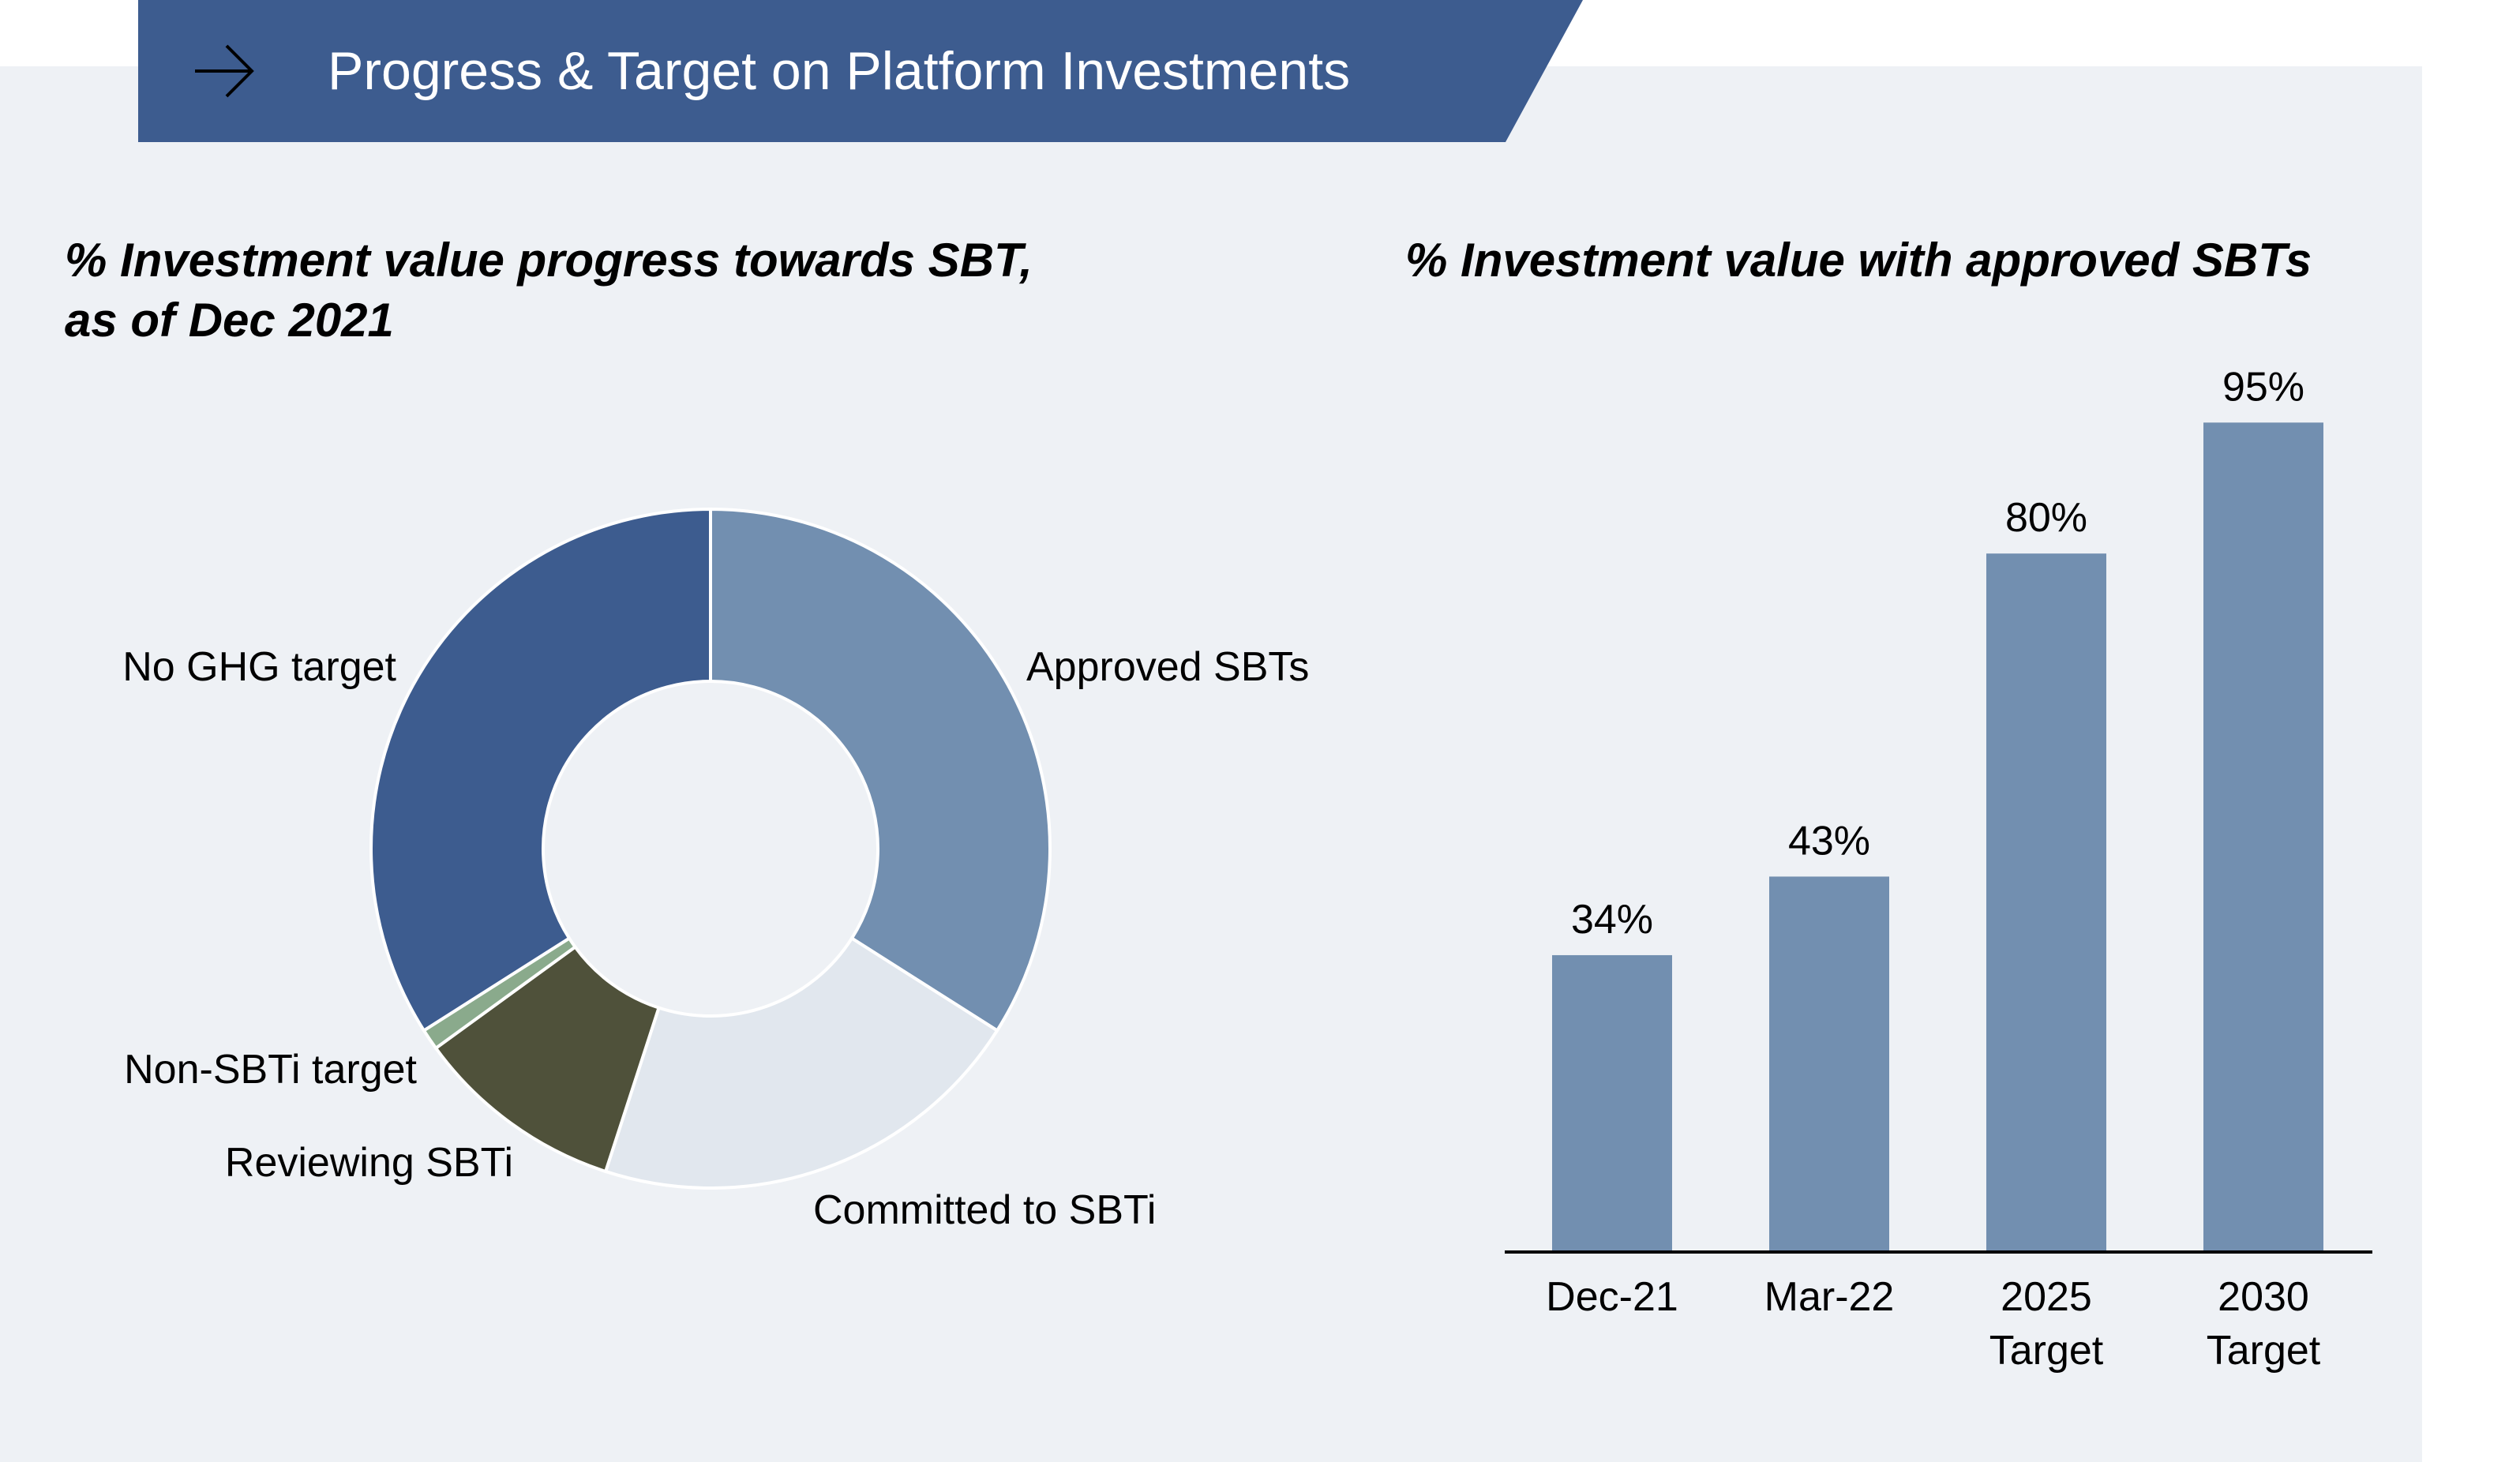  What do you see at coordinates (369, 1163) in the screenshot?
I see `donut-label-reviewing-sbti: Reviewing SBTi` at bounding box center [369, 1163].